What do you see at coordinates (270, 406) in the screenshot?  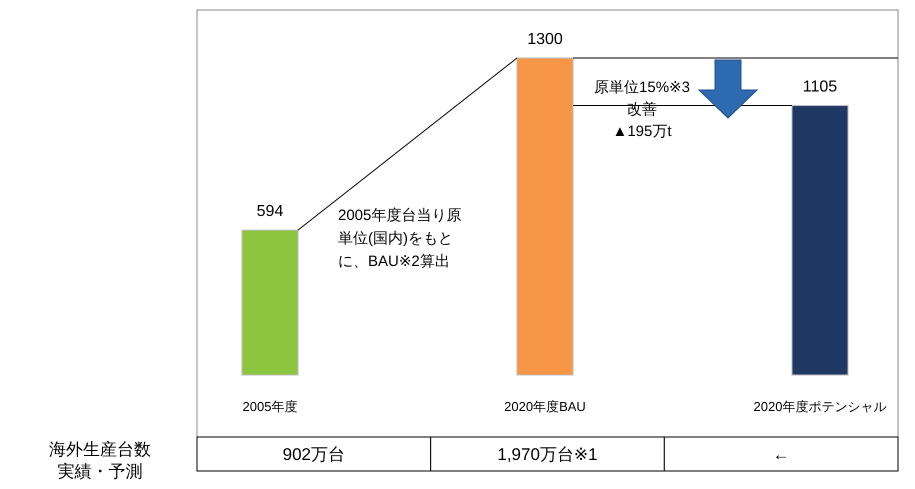 I see `x-tick-label: 2005年度` at bounding box center [270, 406].